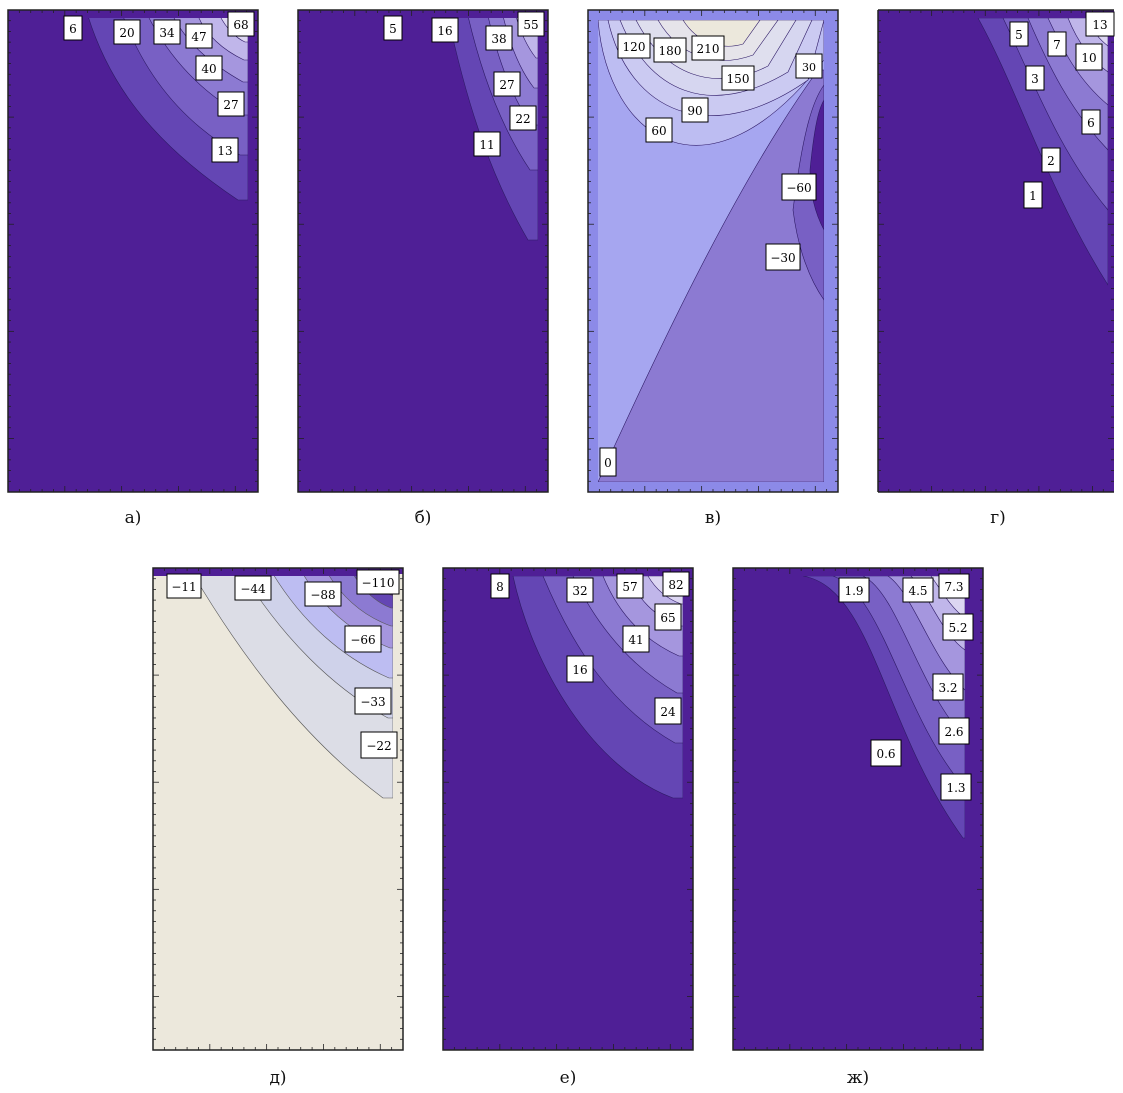  Describe the element at coordinates (278, 1078) in the screenshot. I see `panel-caption: д)` at that location.